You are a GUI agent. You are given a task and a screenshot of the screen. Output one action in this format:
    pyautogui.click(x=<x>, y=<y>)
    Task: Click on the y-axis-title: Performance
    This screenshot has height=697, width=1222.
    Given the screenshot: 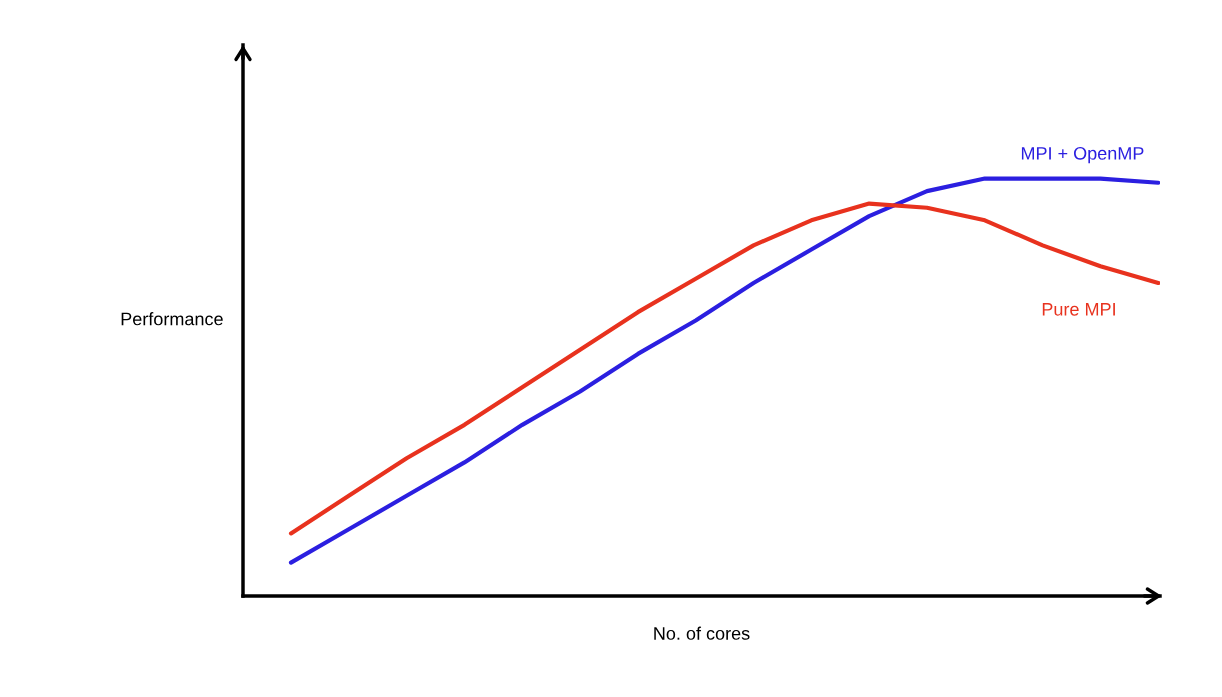 What is the action you would take?
    pyautogui.click(x=172, y=319)
    